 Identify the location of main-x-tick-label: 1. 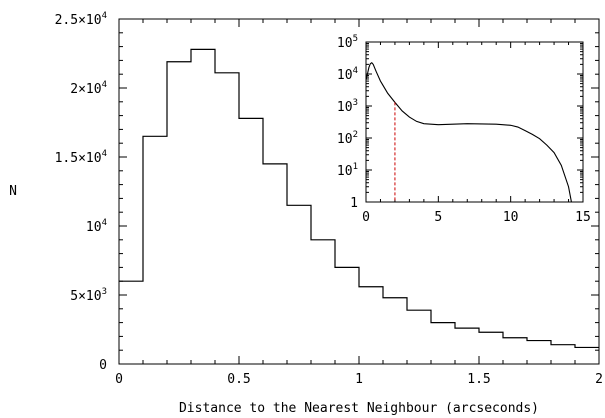
(359, 379).